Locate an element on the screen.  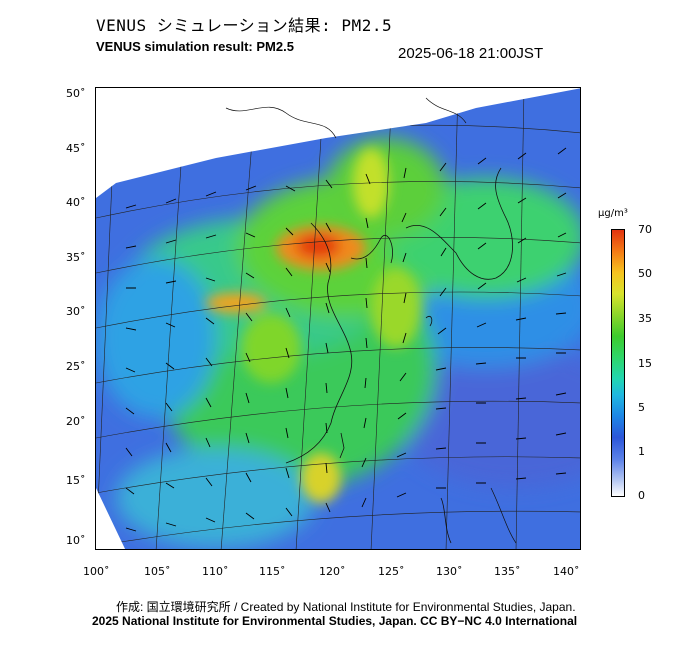
legend-label: 15 is located at coordinates (645, 363).